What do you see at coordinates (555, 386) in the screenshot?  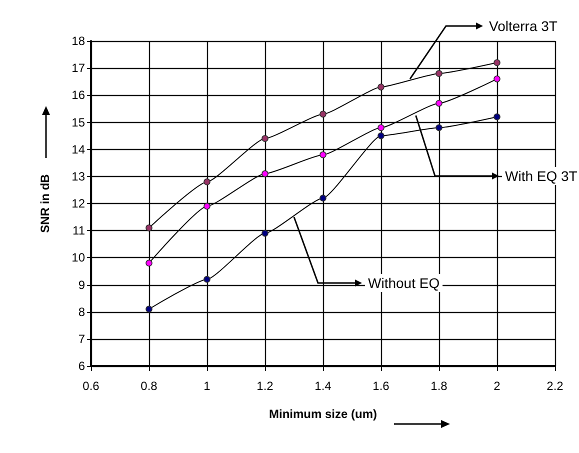 I see `x-tick-label: 2.2` at bounding box center [555, 386].